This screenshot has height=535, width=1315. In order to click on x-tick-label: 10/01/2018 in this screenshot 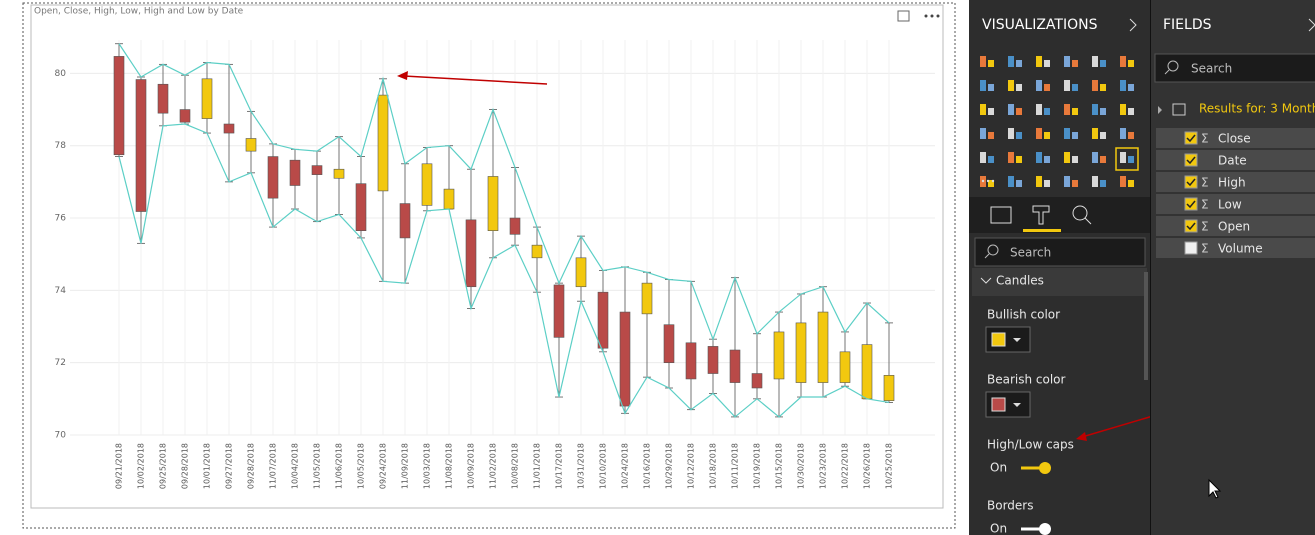, I will do `click(207, 466)`.